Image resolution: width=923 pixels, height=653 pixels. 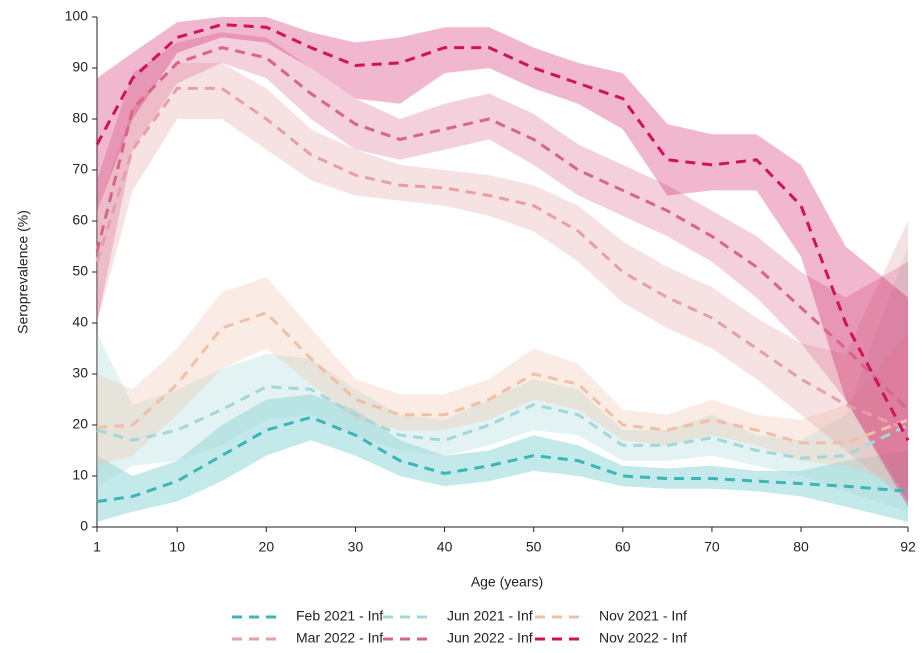 What do you see at coordinates (356, 547) in the screenshot?
I see `x-tick-label: 30` at bounding box center [356, 547].